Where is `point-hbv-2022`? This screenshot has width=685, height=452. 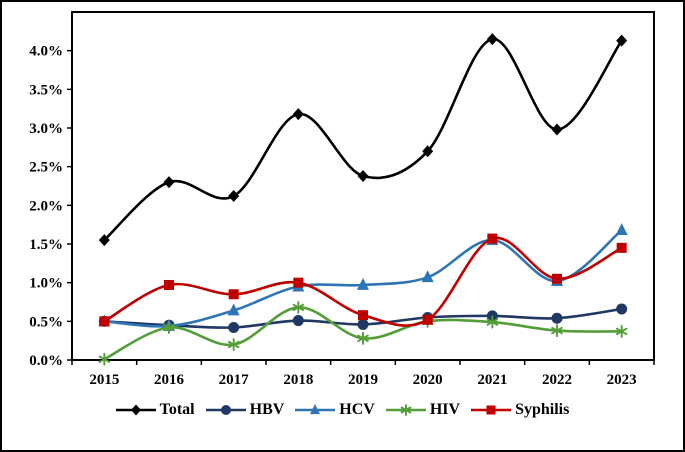 point-hbv-2022 is located at coordinates (557, 318).